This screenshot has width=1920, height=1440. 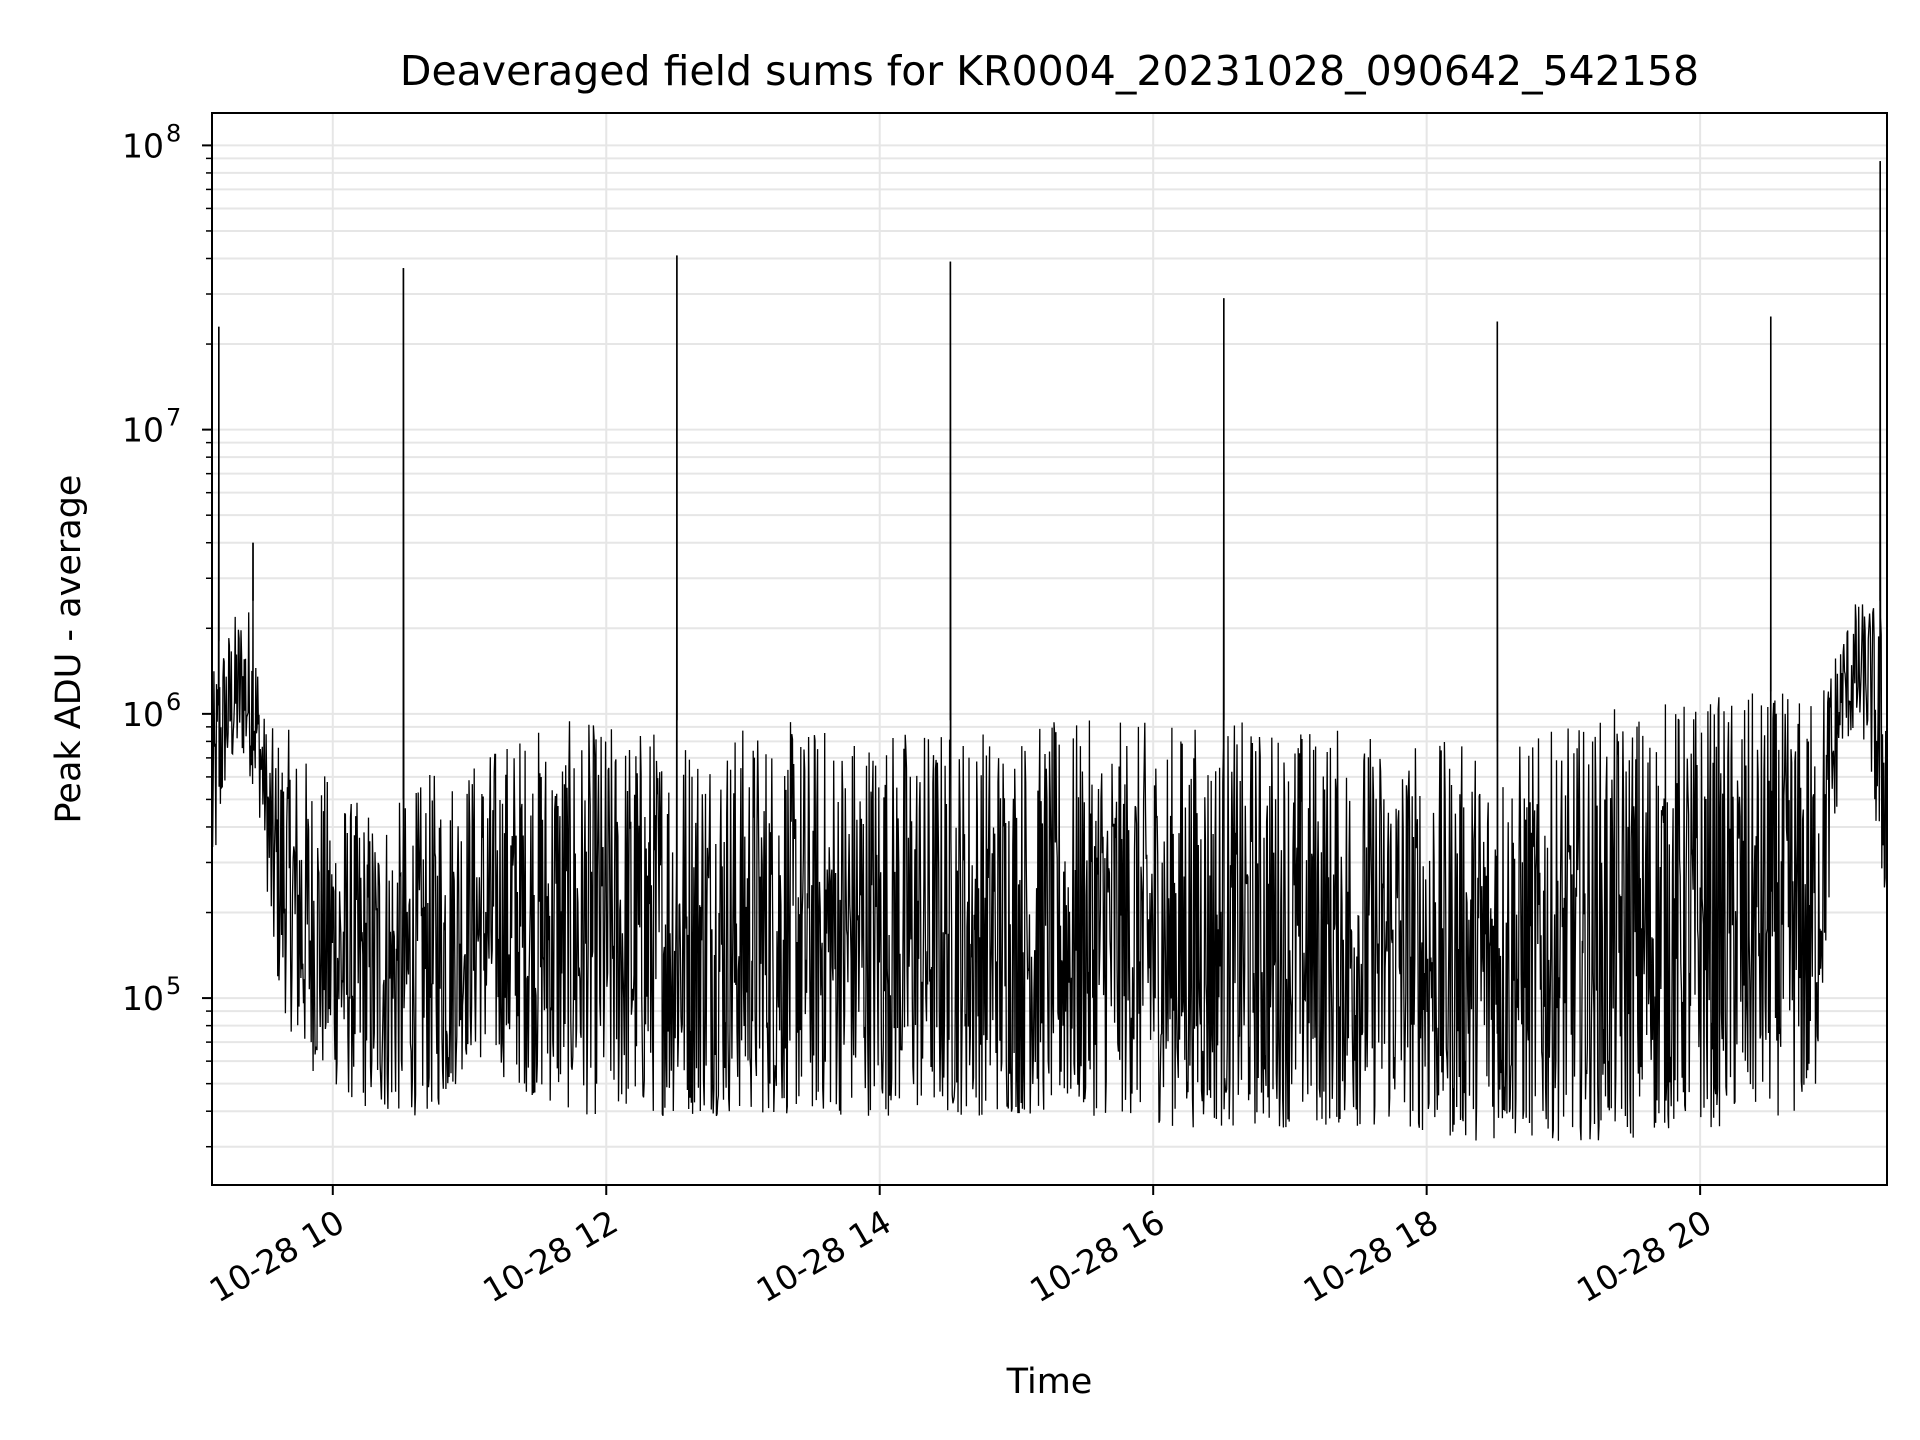 What do you see at coordinates (1097, 1256) in the screenshot?
I see `x-tick-label: 10-28 16` at bounding box center [1097, 1256].